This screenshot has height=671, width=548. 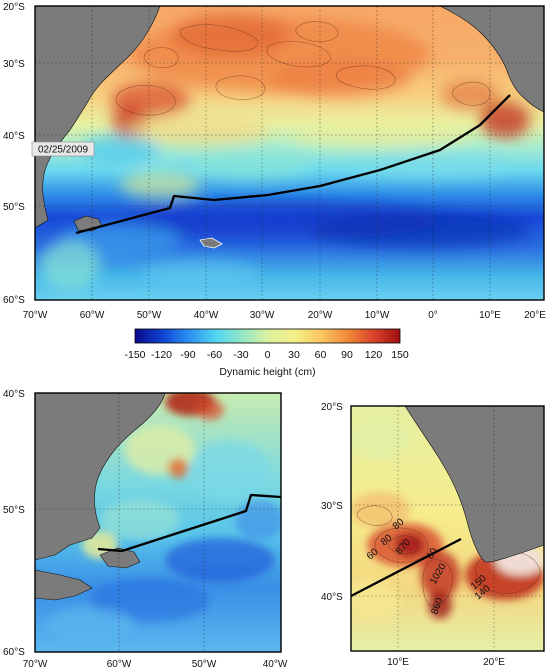 What do you see at coordinates (35, 664) in the screenshot?
I see `left-lon-label: 70°W` at bounding box center [35, 664].